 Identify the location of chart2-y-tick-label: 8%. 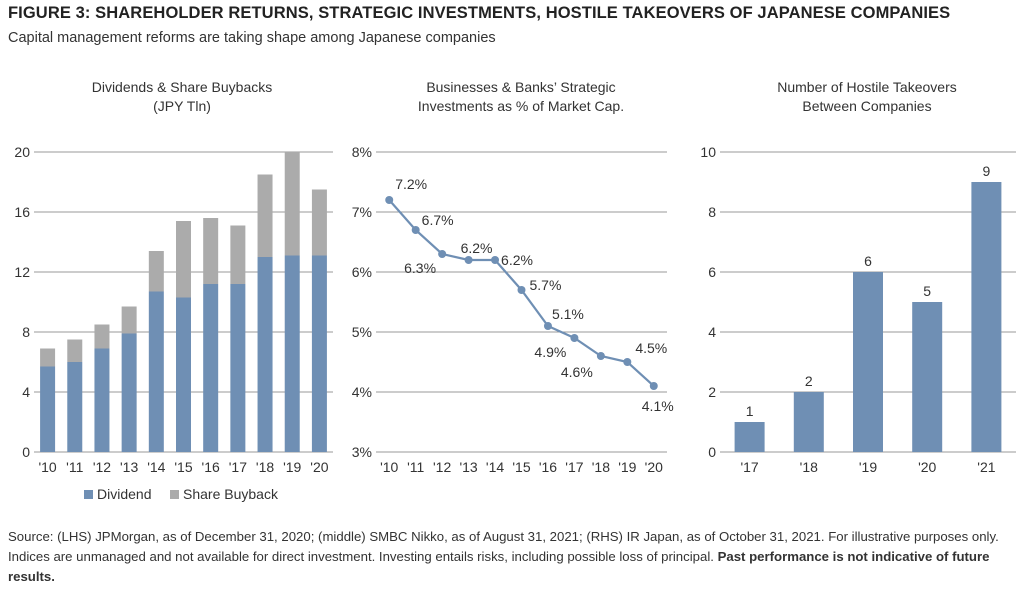
(362, 152).